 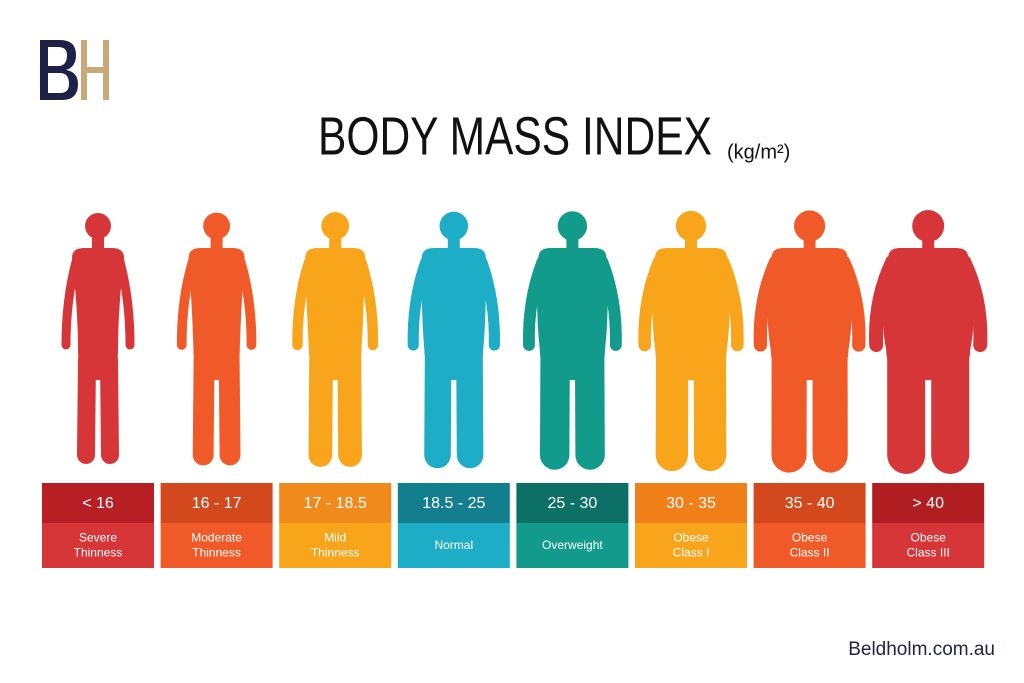 What do you see at coordinates (59, 70) in the screenshot?
I see `logo-b` at bounding box center [59, 70].